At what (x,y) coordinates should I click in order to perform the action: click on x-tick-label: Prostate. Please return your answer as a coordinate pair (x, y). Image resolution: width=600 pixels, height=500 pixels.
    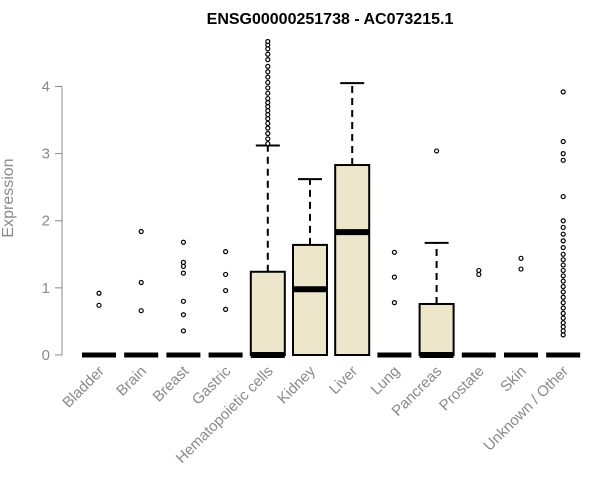
    Looking at the image, I should click on (462, 389).